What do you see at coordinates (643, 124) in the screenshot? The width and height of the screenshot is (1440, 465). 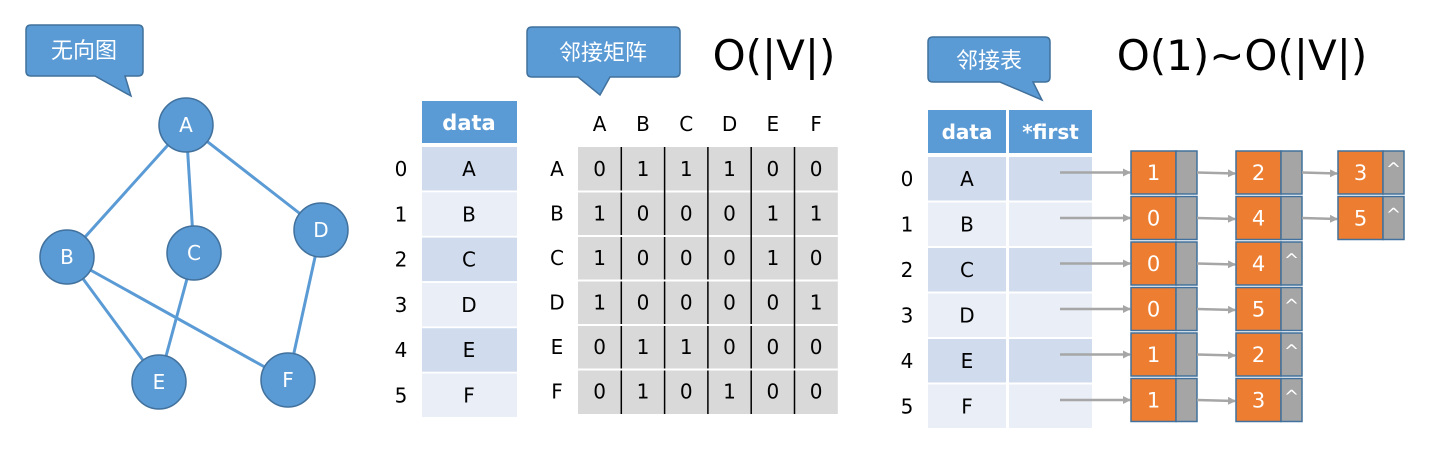 I see `matrix-col-header: B` at bounding box center [643, 124].